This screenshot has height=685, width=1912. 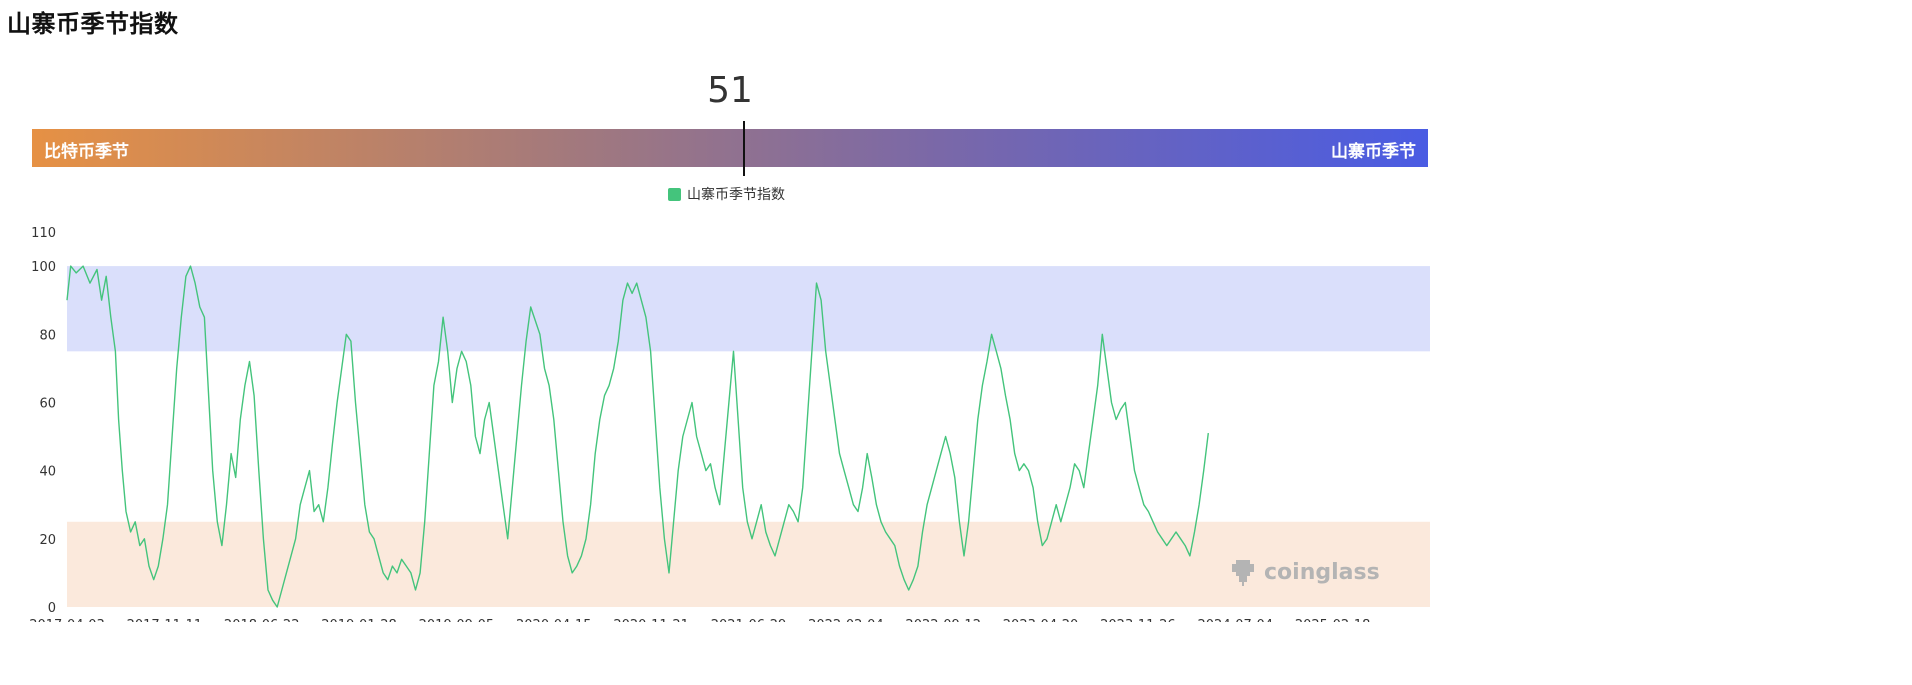 What do you see at coordinates (67, 620) in the screenshot?
I see `x-tick-label: 2017-04-03` at bounding box center [67, 620].